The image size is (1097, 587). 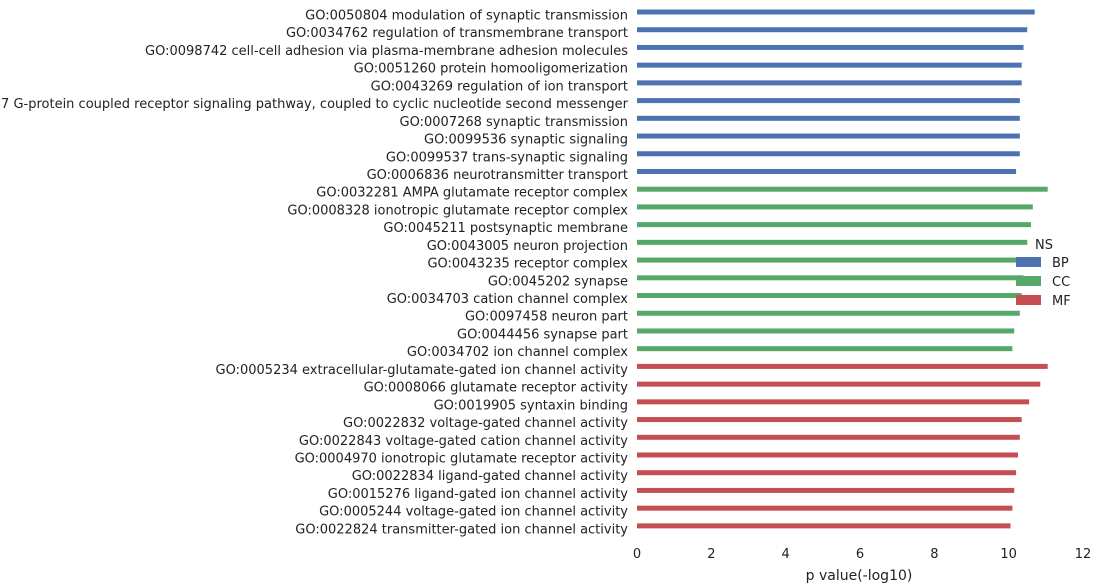 I want to click on category-label: GO:0007268 synaptic transmission, so click(x=514, y=122).